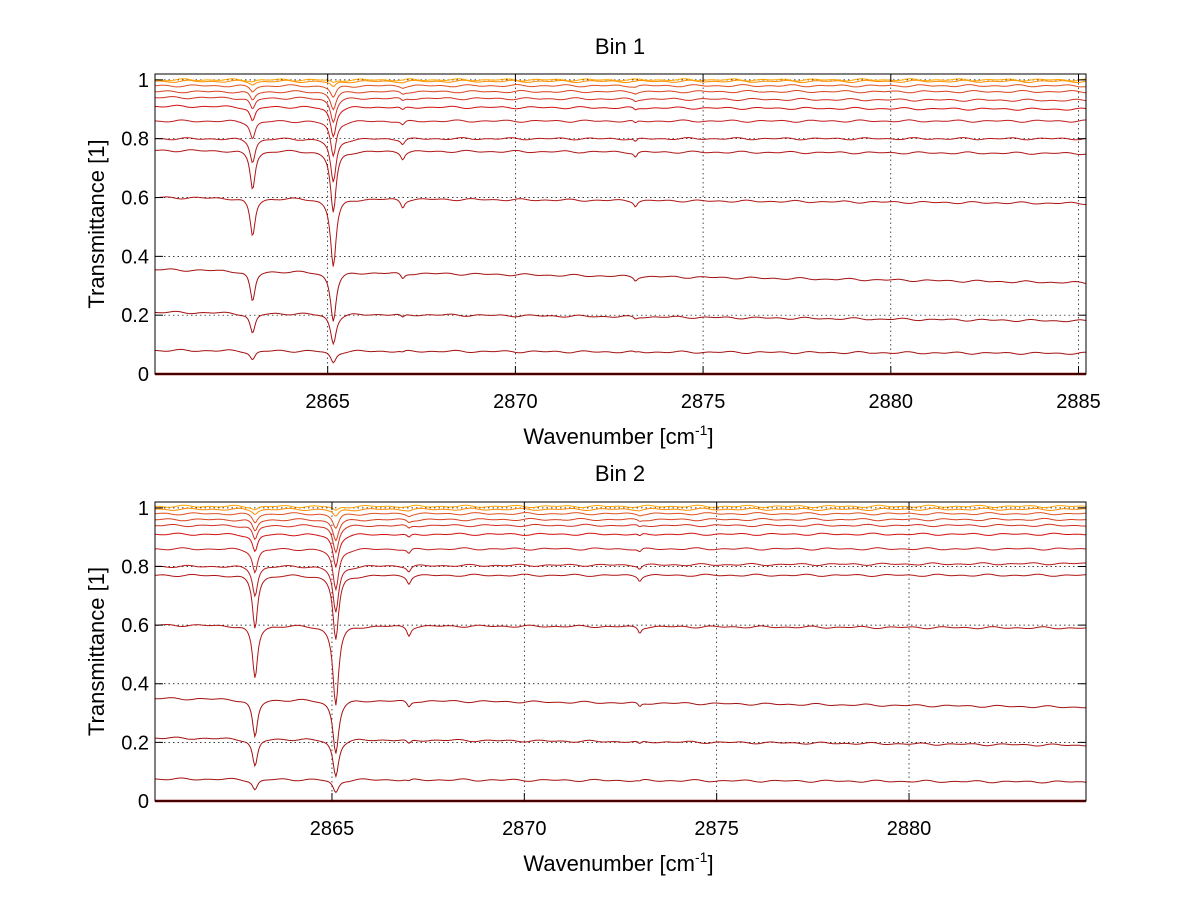  Describe the element at coordinates (1078, 402) in the screenshot. I see `x-tick-label: 2885` at that location.